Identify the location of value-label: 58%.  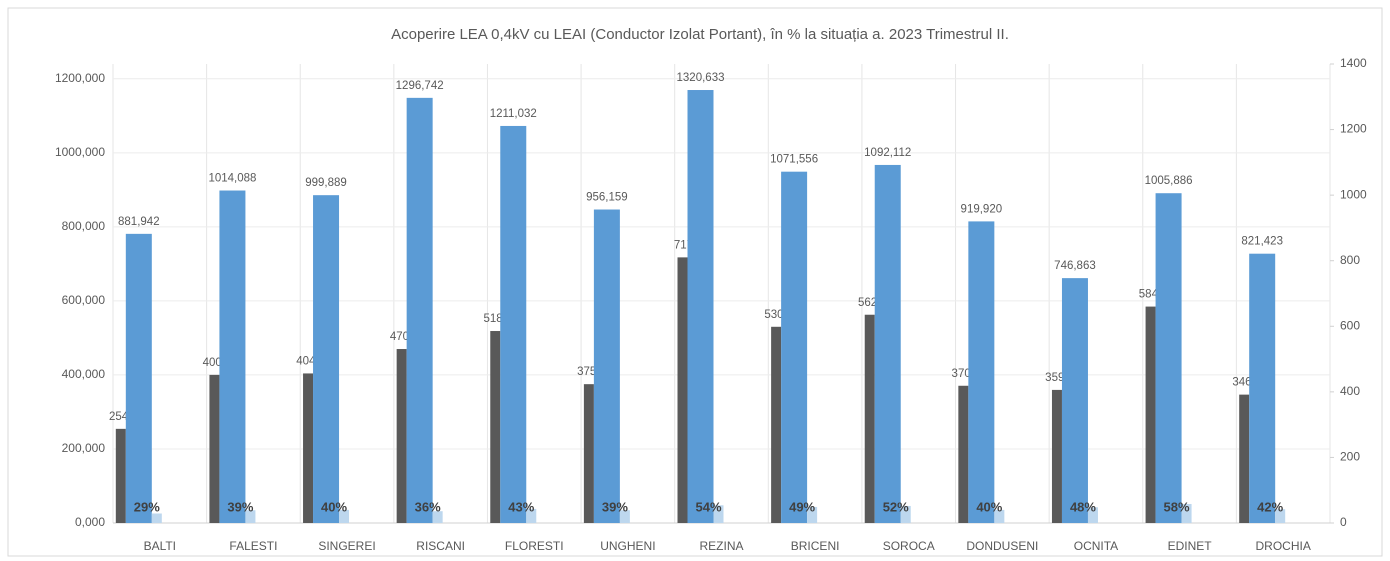
(1177, 506).